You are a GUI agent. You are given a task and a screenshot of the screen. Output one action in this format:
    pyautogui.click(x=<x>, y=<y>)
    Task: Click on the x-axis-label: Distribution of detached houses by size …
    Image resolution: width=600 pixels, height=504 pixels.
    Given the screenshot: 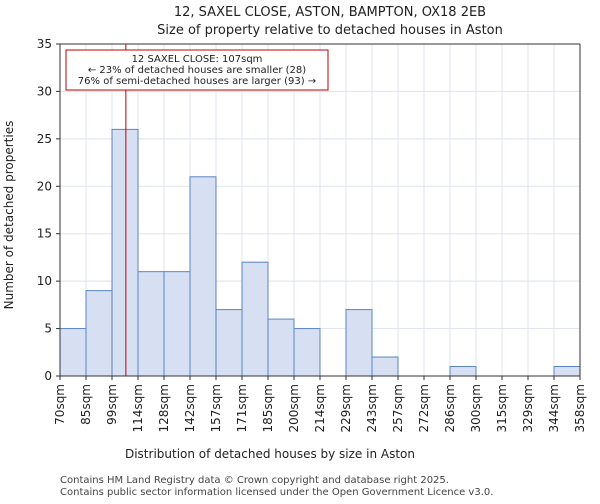 What is the action you would take?
    pyautogui.click(x=270, y=454)
    